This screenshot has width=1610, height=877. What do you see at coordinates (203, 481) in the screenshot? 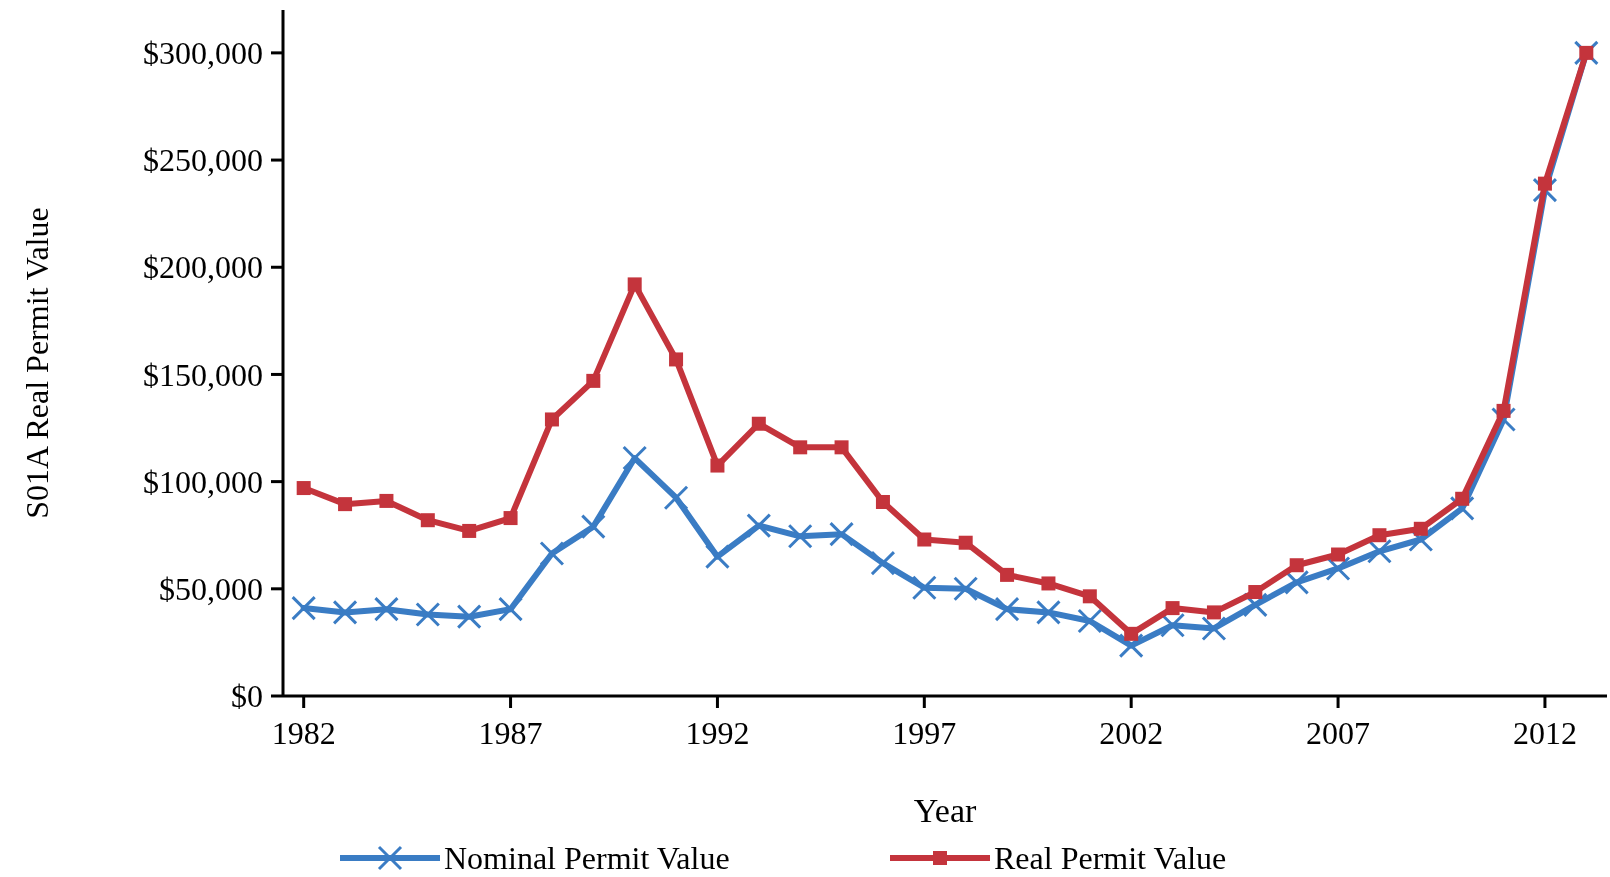
I see `y-tick-label: $100,000` at bounding box center [203, 481].